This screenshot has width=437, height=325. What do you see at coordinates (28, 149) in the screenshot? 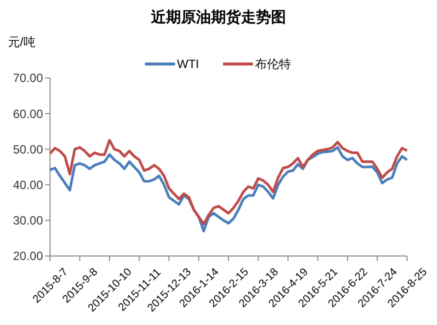
I see `y-tick-label: 50.00` at bounding box center [28, 149].